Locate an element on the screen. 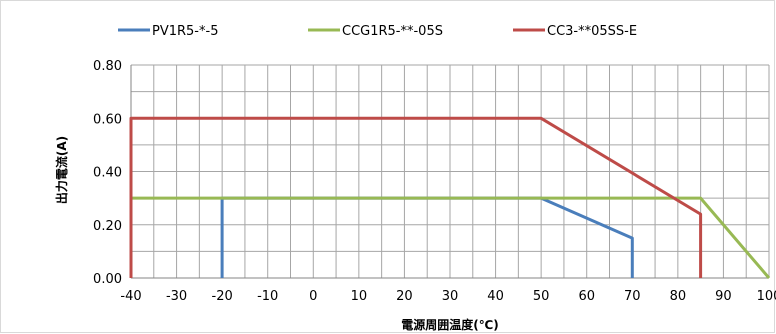 The image size is (776, 334). x-tick-label: 80 is located at coordinates (678, 296).